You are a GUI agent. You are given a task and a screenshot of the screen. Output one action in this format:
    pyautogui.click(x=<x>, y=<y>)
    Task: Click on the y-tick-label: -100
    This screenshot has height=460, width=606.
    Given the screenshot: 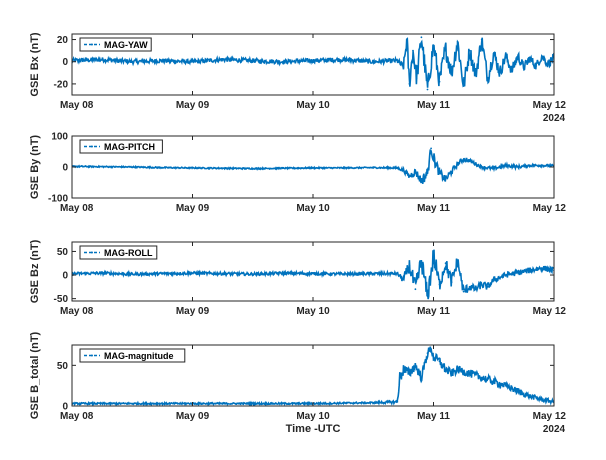 What is the action you would take?
    pyautogui.click(x=58, y=199)
    